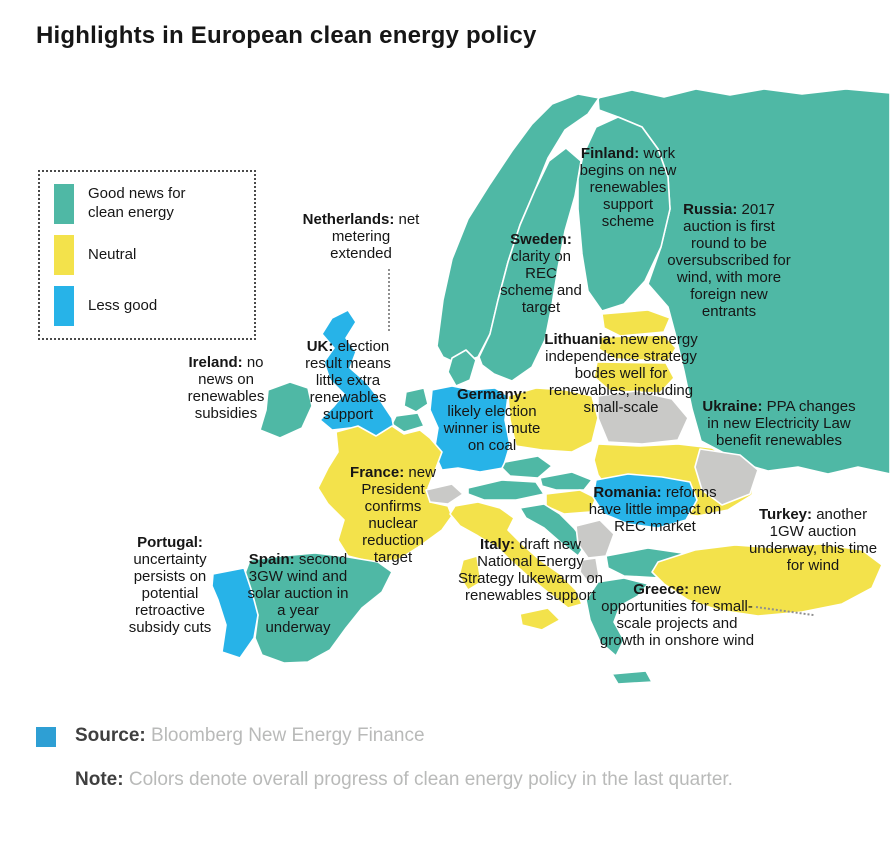 The image size is (890, 848). I want to click on label-turkey-country: Turkey:, so click(785, 514).